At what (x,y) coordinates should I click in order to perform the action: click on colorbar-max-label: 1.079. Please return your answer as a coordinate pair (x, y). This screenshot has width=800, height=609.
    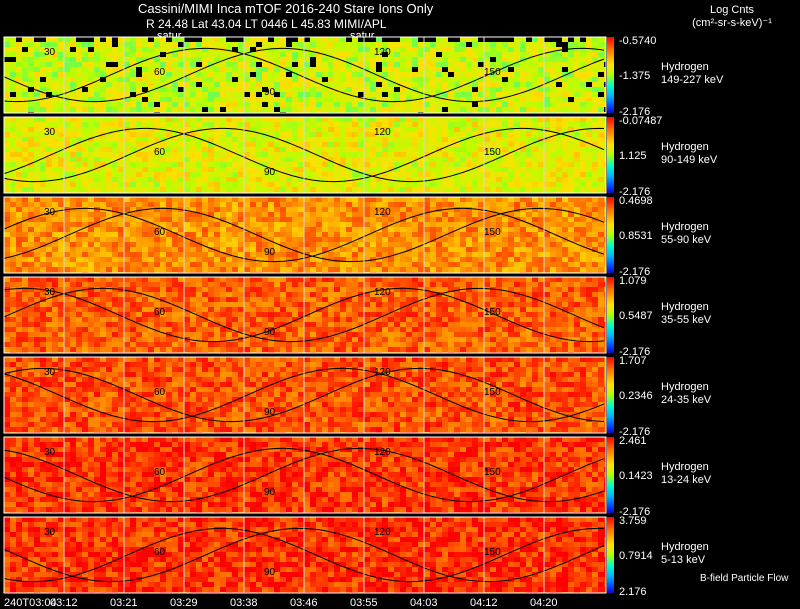
    Looking at the image, I should click on (633, 281).